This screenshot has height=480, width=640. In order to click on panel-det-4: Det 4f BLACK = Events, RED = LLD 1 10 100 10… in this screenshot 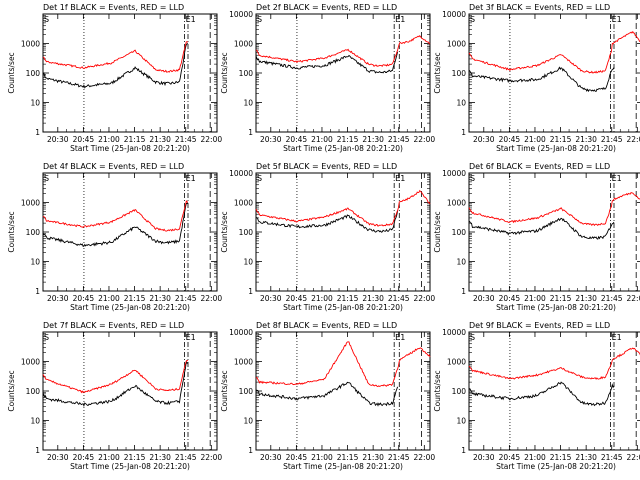, I will do `click(114, 237)`.